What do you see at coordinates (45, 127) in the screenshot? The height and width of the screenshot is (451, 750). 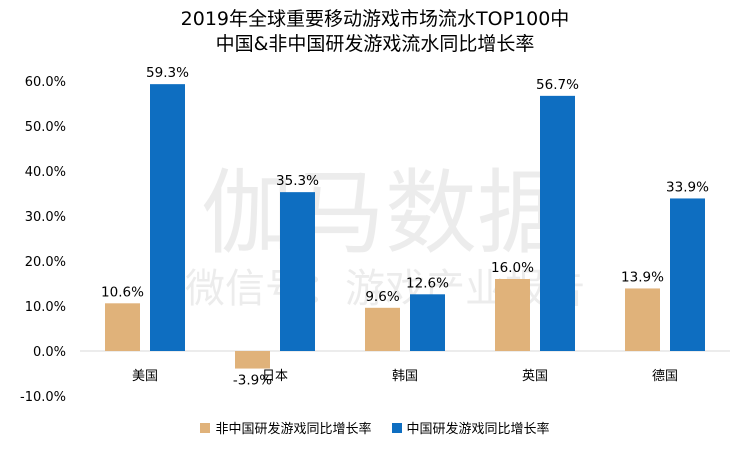 I see `y-tick-label: 50.0%` at bounding box center [45, 127].